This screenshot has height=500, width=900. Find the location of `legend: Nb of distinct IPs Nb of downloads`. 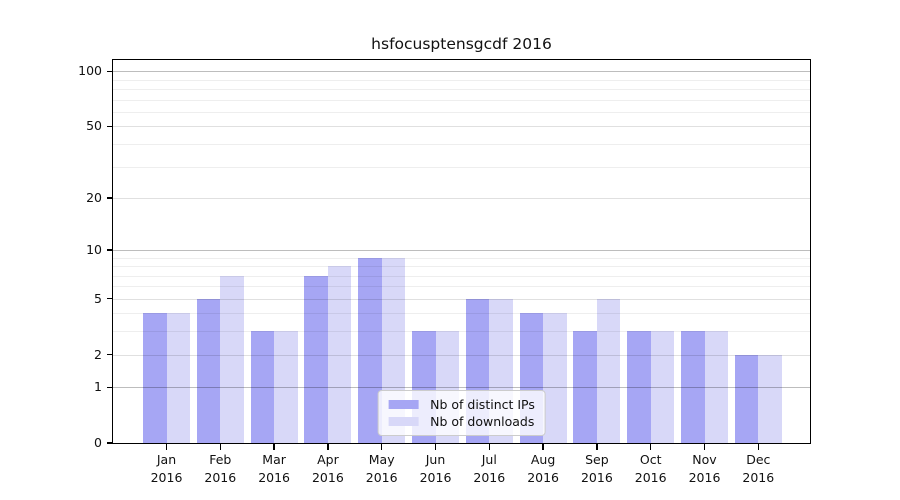

legend: Nb of distinct IPs Nb of downloads is located at coordinates (461, 413).